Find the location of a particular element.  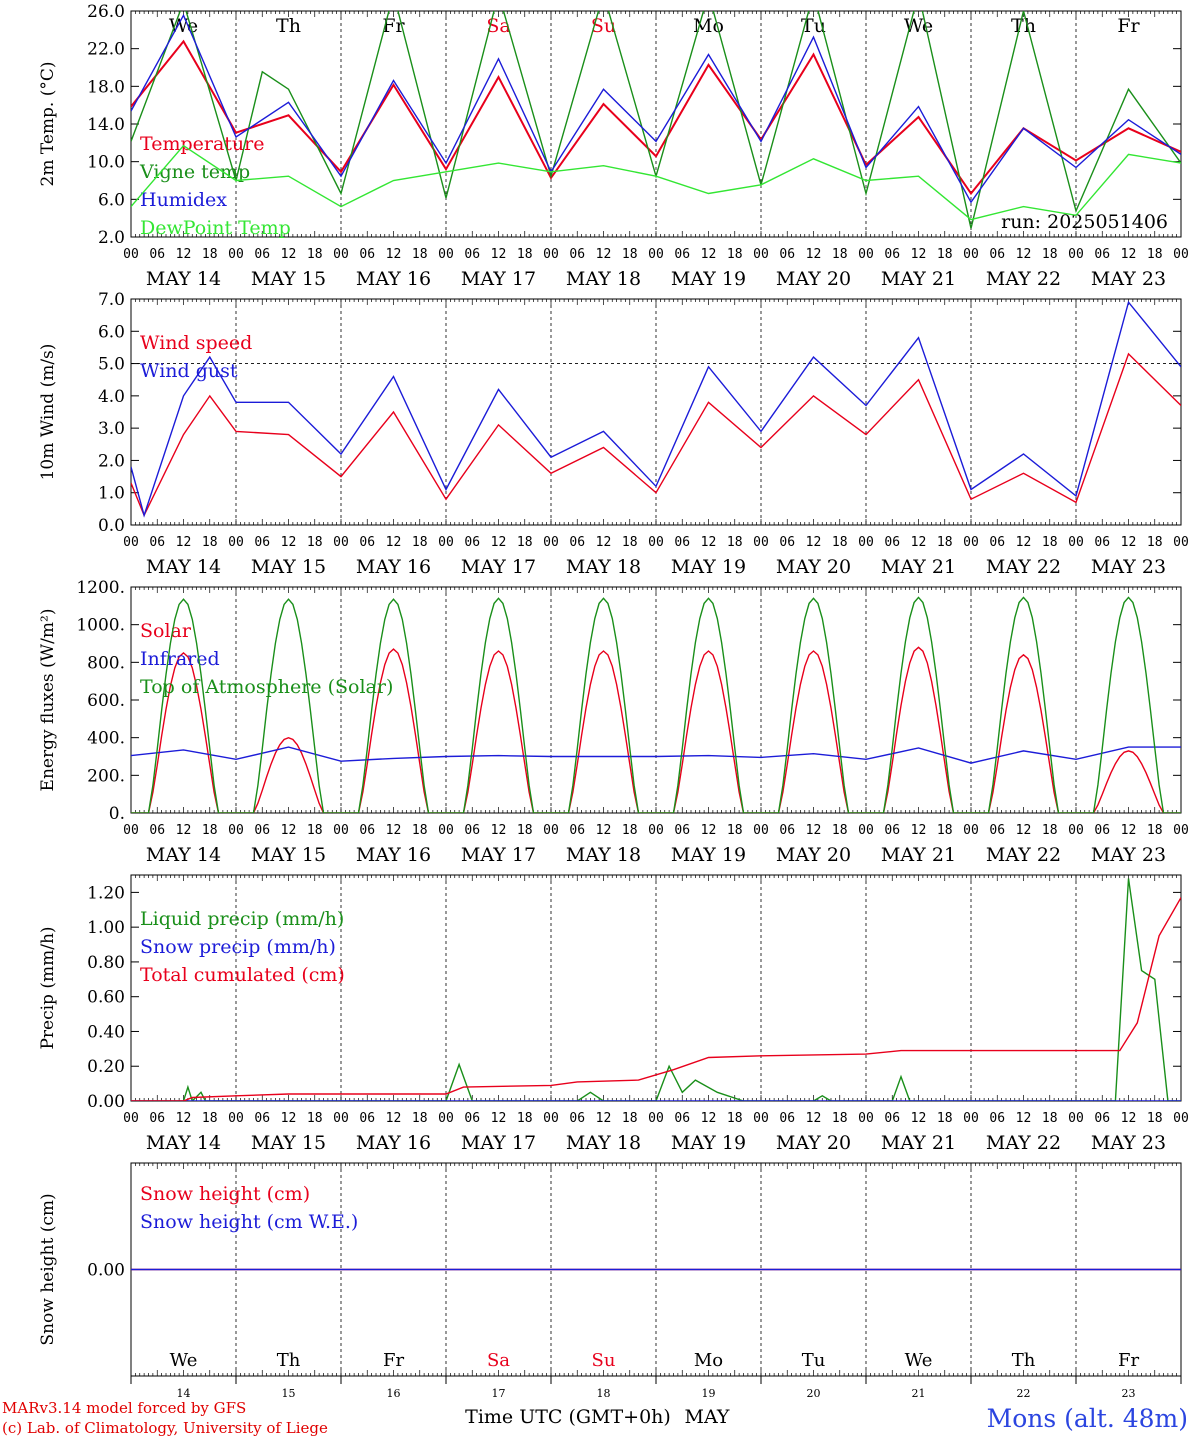

weekday-label: Tu is located at coordinates (814, 1360).